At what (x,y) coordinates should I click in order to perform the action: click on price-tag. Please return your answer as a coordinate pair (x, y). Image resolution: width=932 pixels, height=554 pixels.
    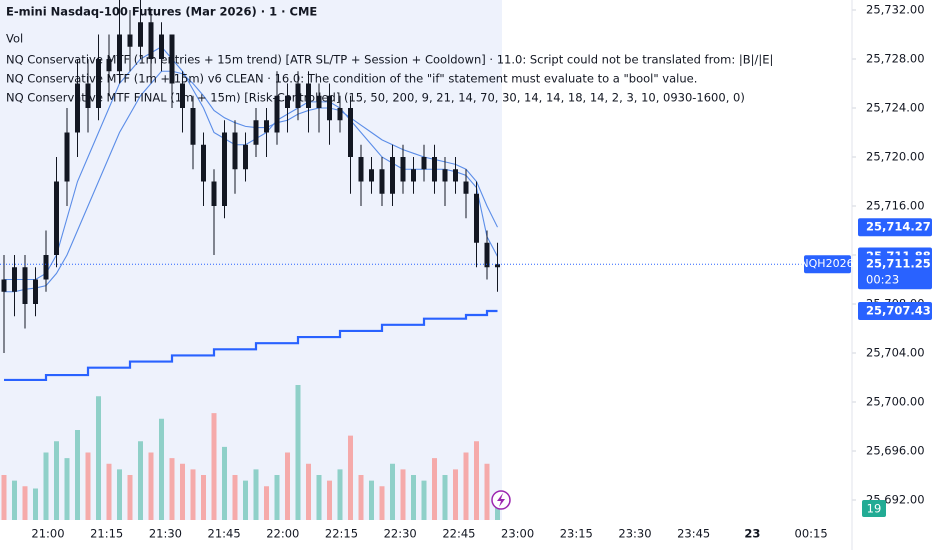
    Looking at the image, I should click on (895, 227).